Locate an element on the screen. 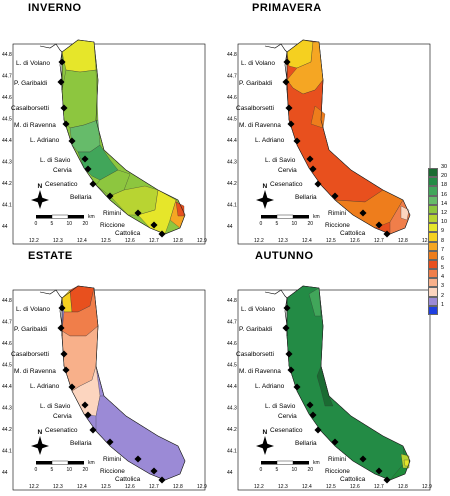  lat-tick-label: 44.6 is located at coordinates (7, 344).